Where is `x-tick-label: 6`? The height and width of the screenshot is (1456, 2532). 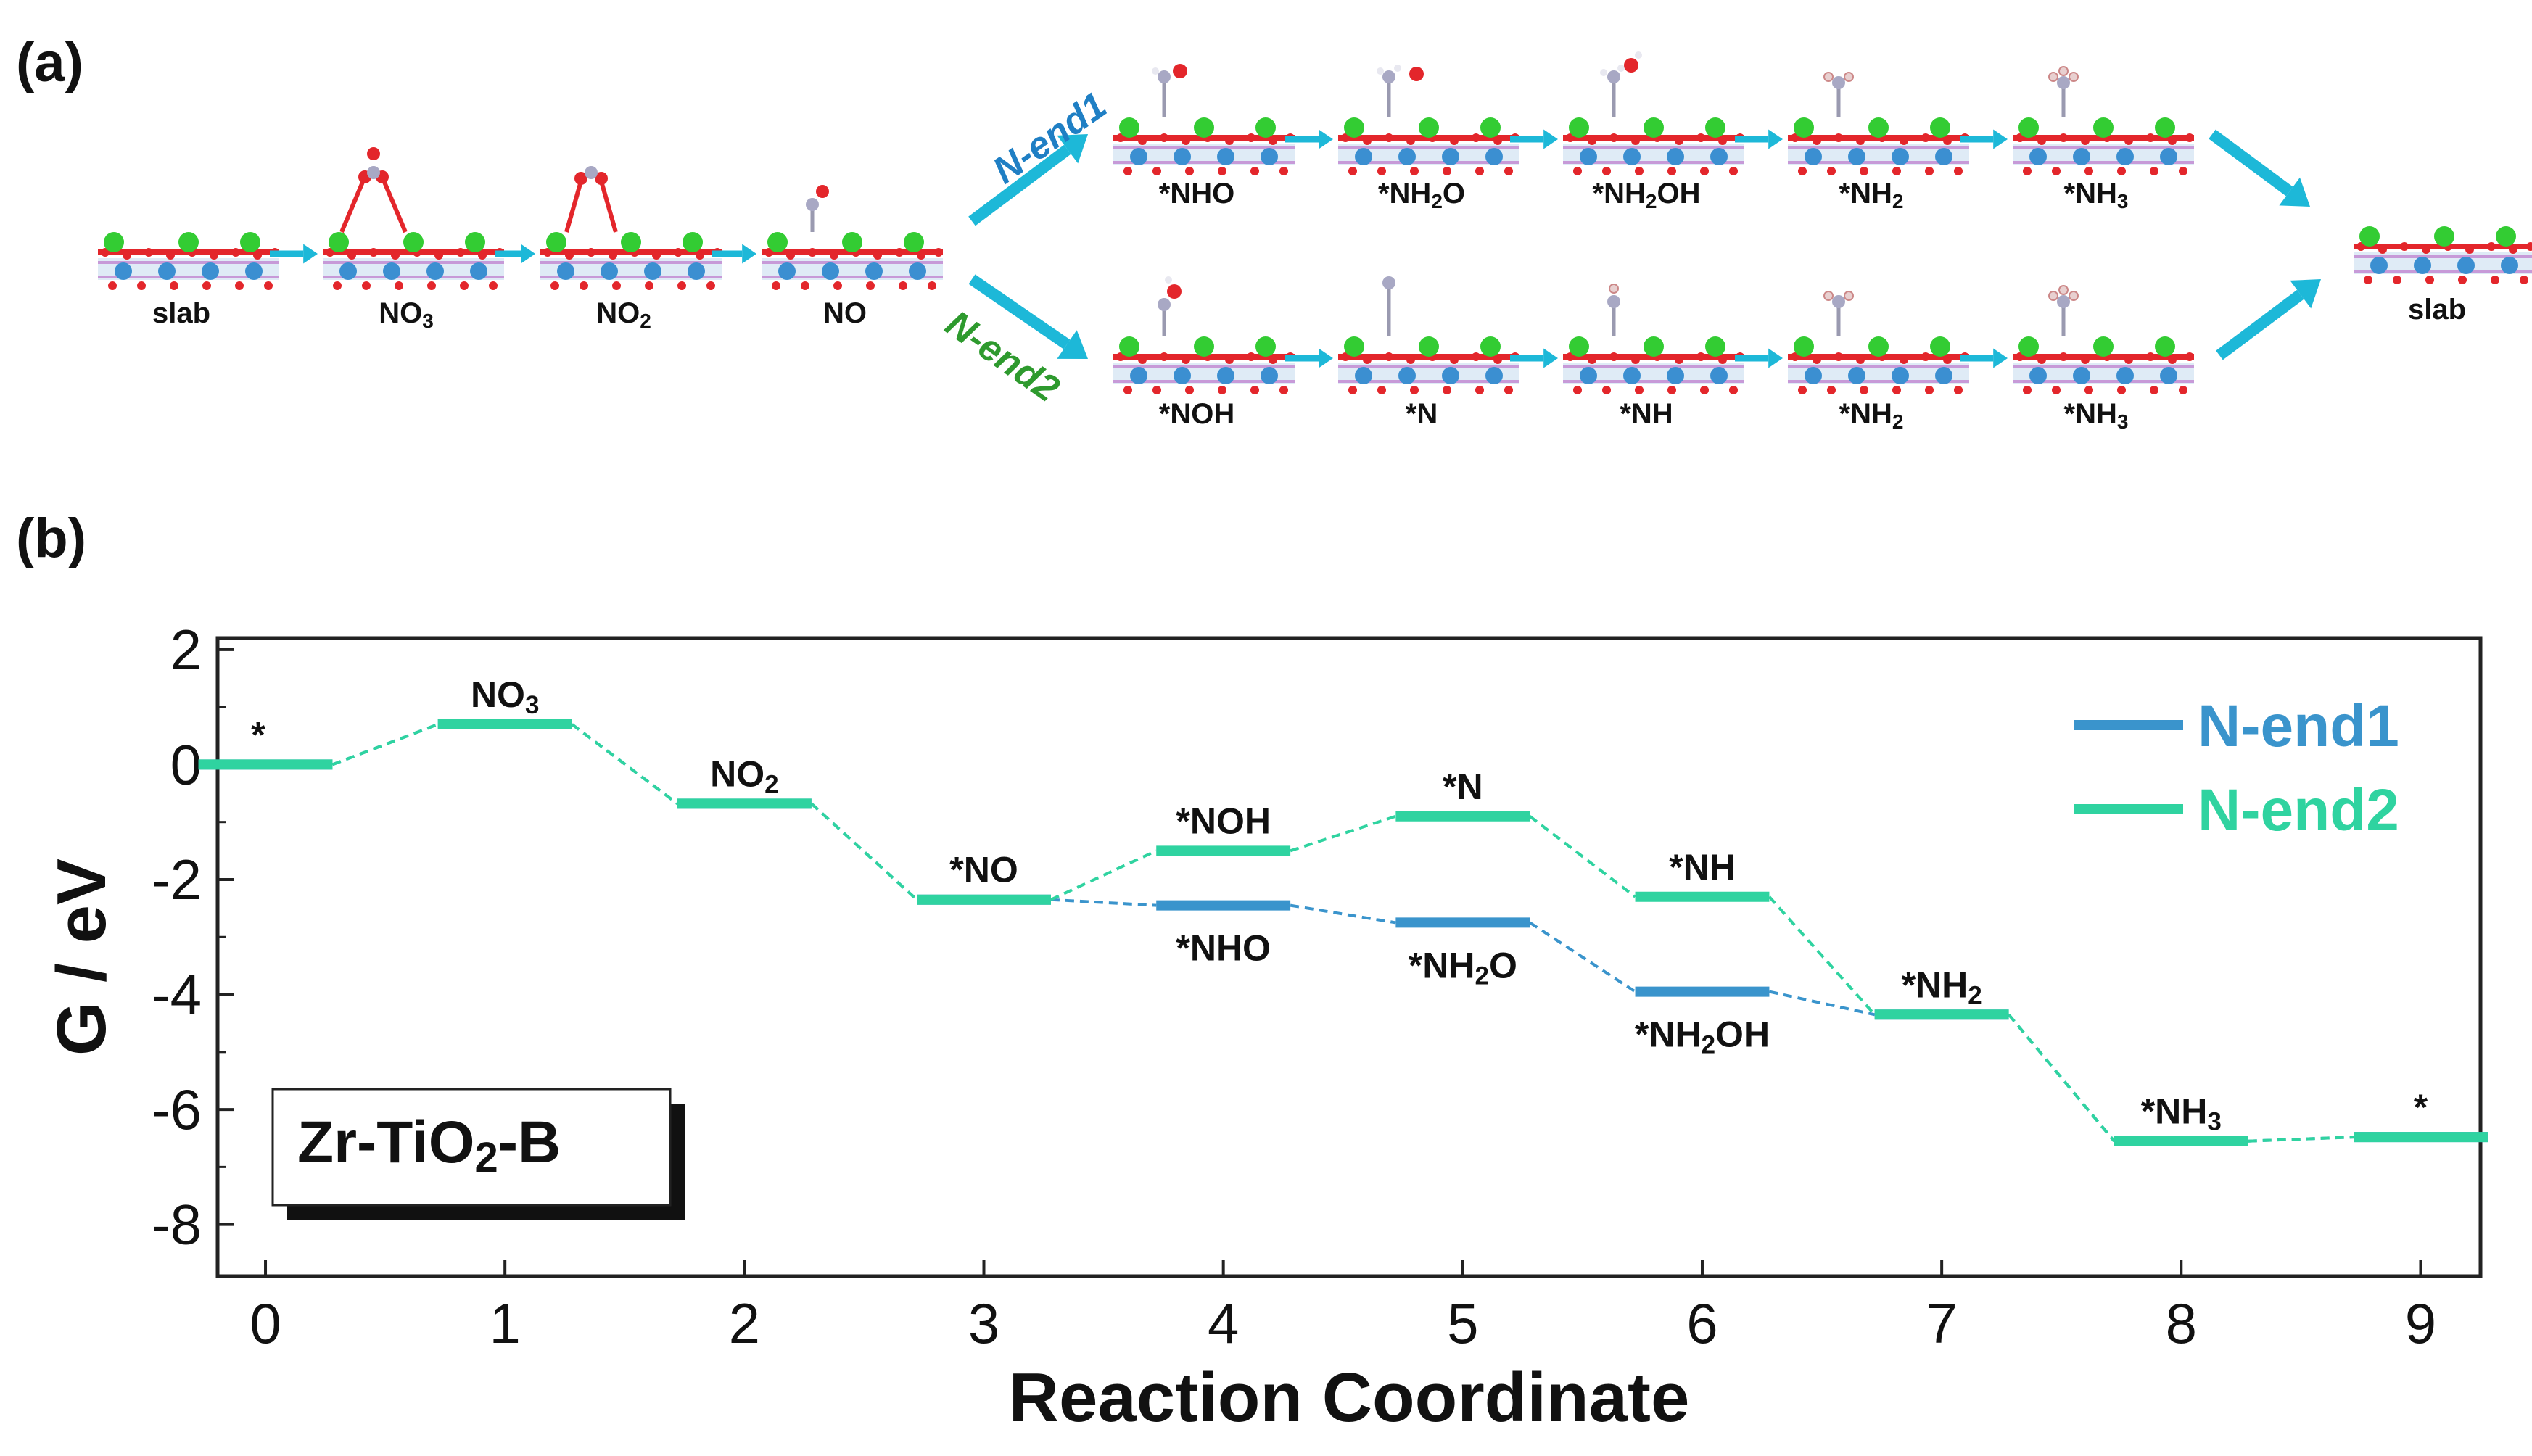
x-tick-label: 6 is located at coordinates (1701, 1323).